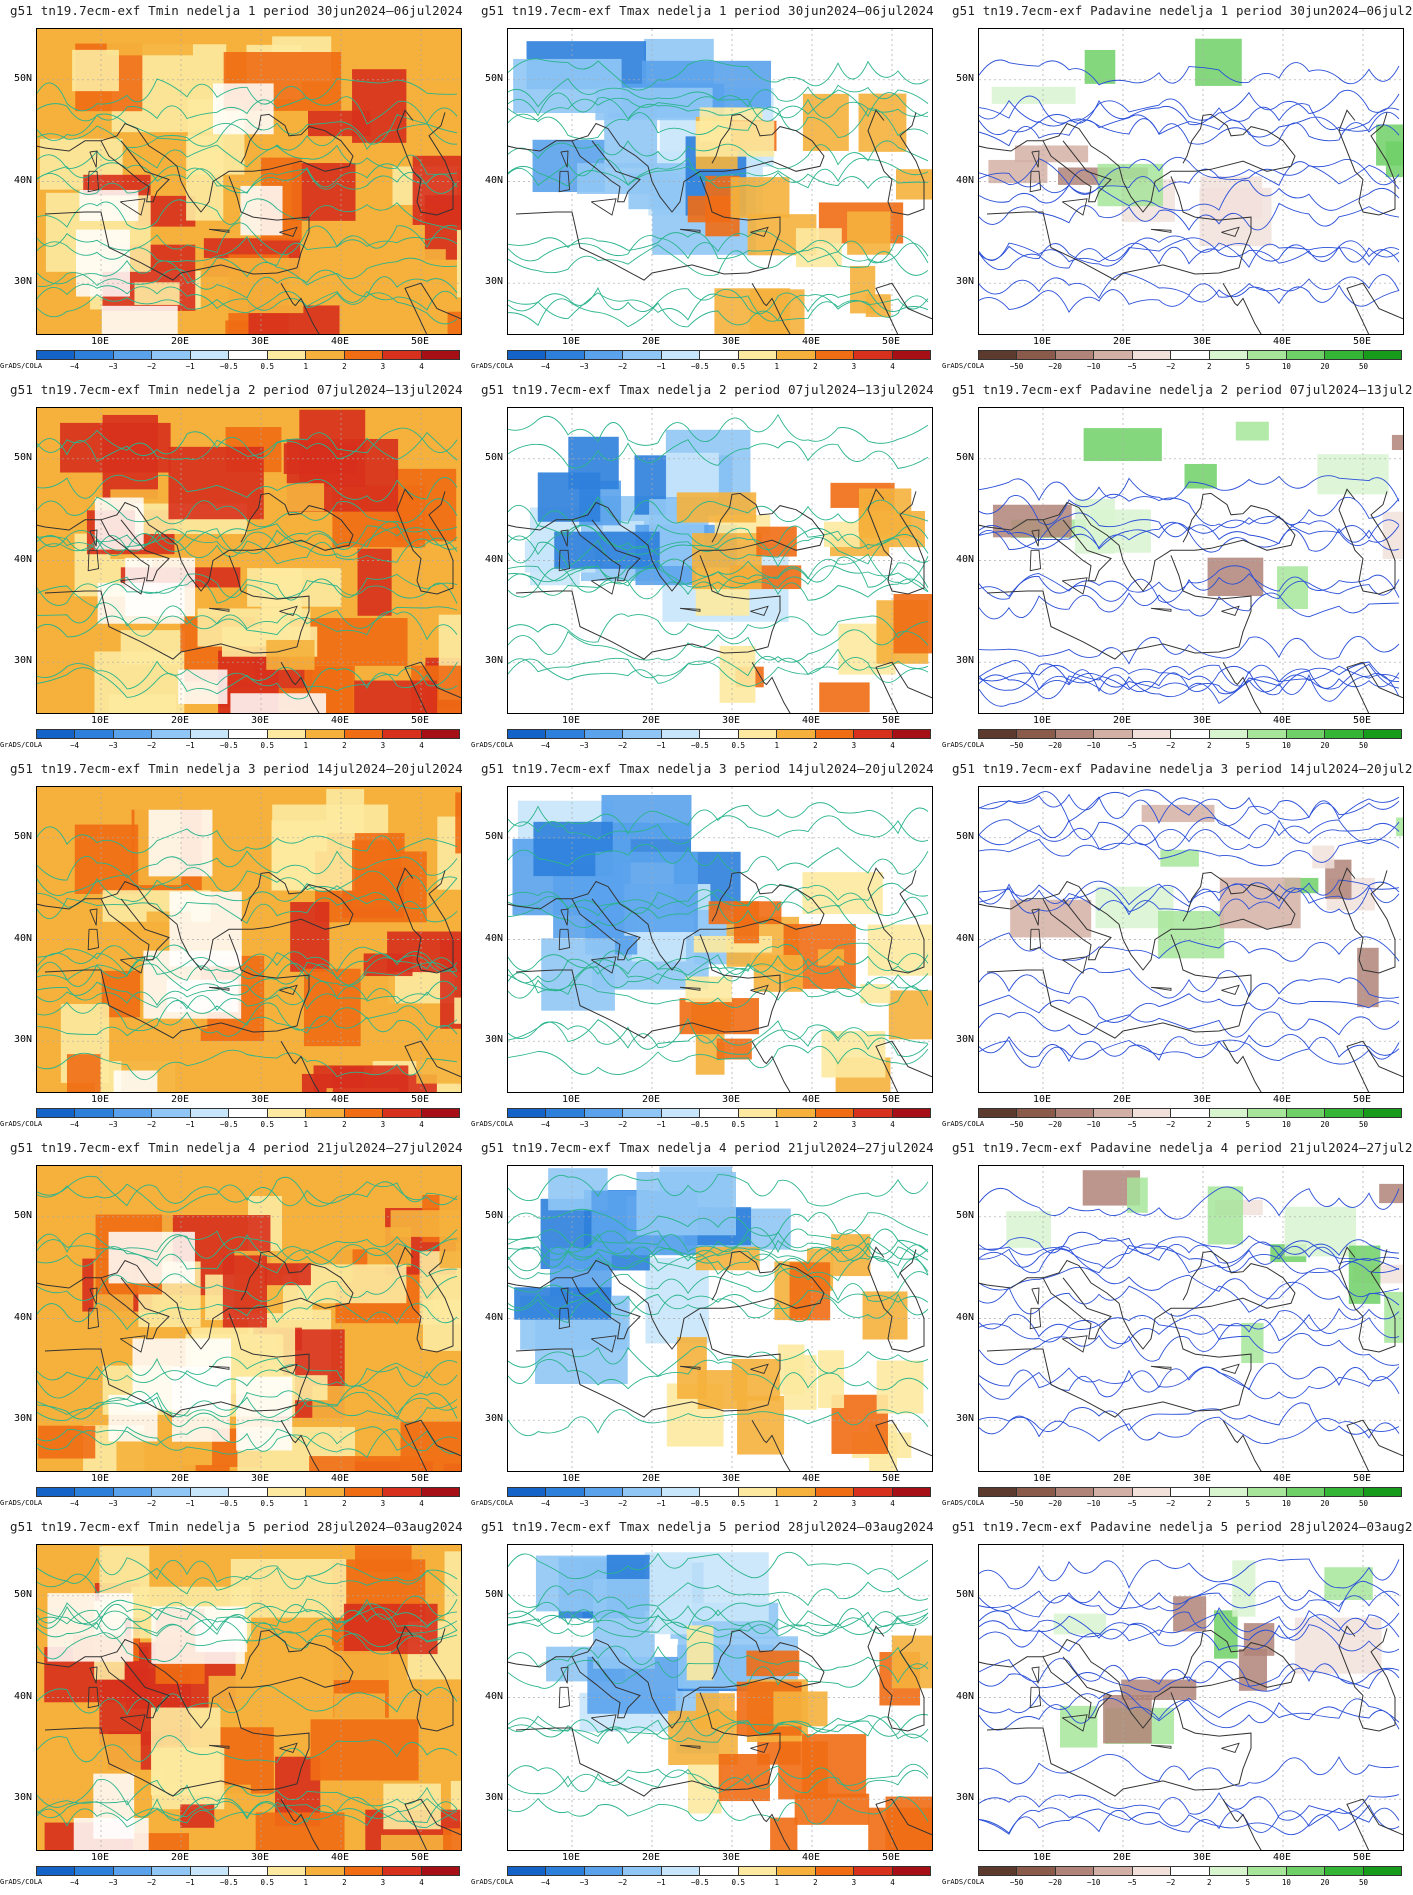 This screenshot has width=1413, height=1895. What do you see at coordinates (964, 1040) in the screenshot?
I see `latitude-label: 30N` at bounding box center [964, 1040].